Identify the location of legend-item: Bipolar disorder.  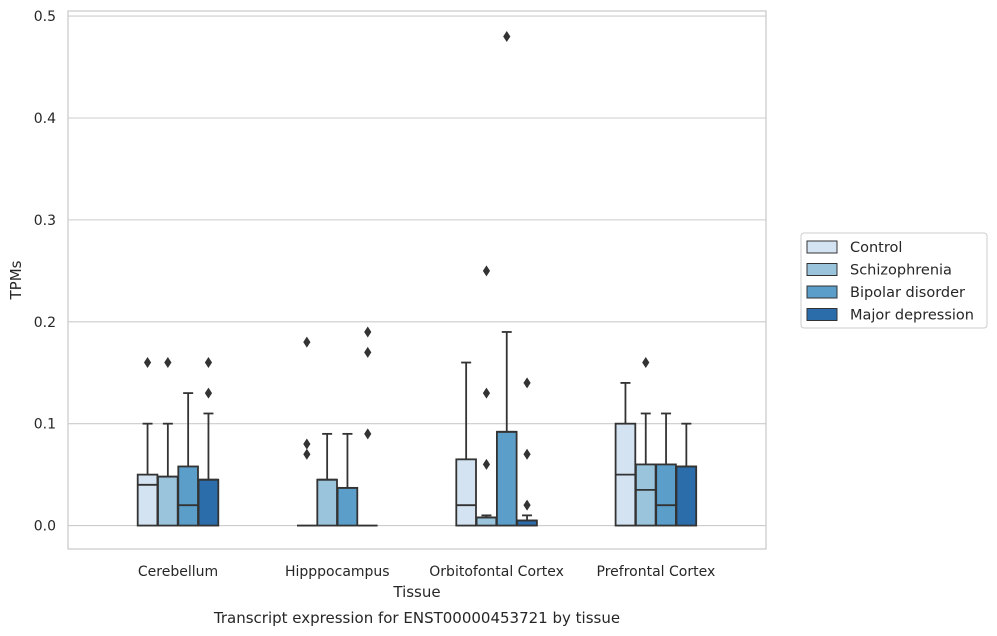
(885, 293).